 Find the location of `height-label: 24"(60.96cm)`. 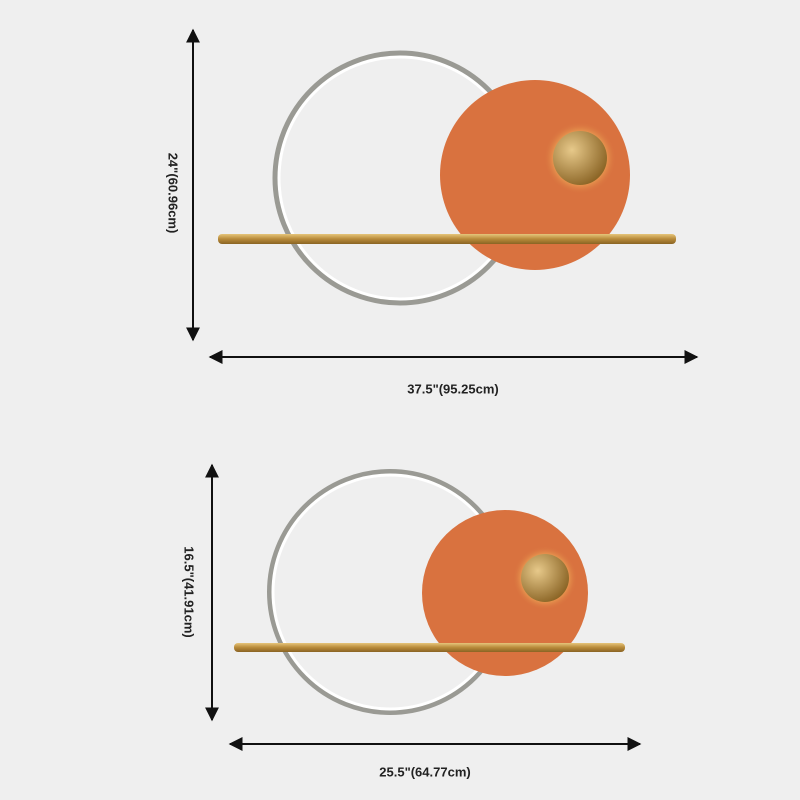

height-label: 24"(60.96cm) is located at coordinates (173, 193).